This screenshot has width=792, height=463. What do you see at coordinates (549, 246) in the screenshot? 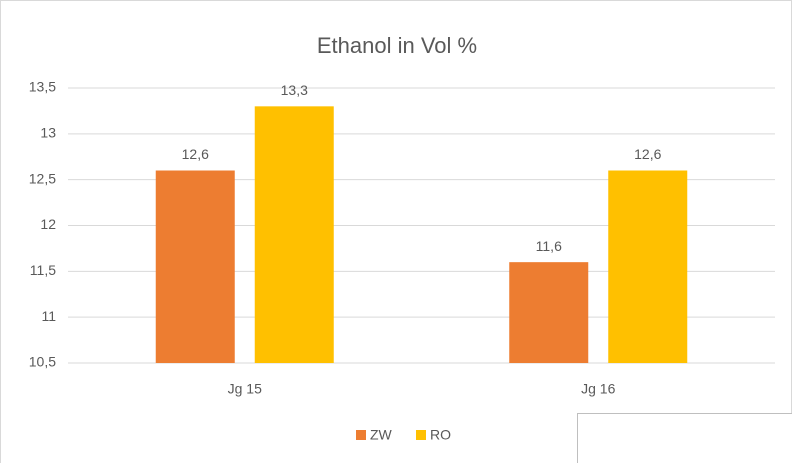
I see `data-label: 11,6` at bounding box center [549, 246].